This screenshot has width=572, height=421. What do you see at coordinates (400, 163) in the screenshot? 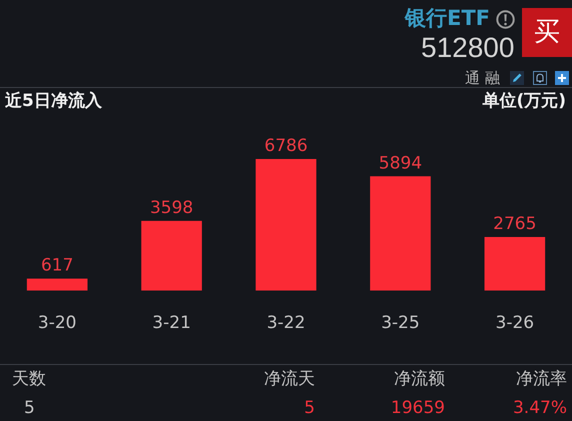
I see `data-label: 5894` at bounding box center [400, 163].